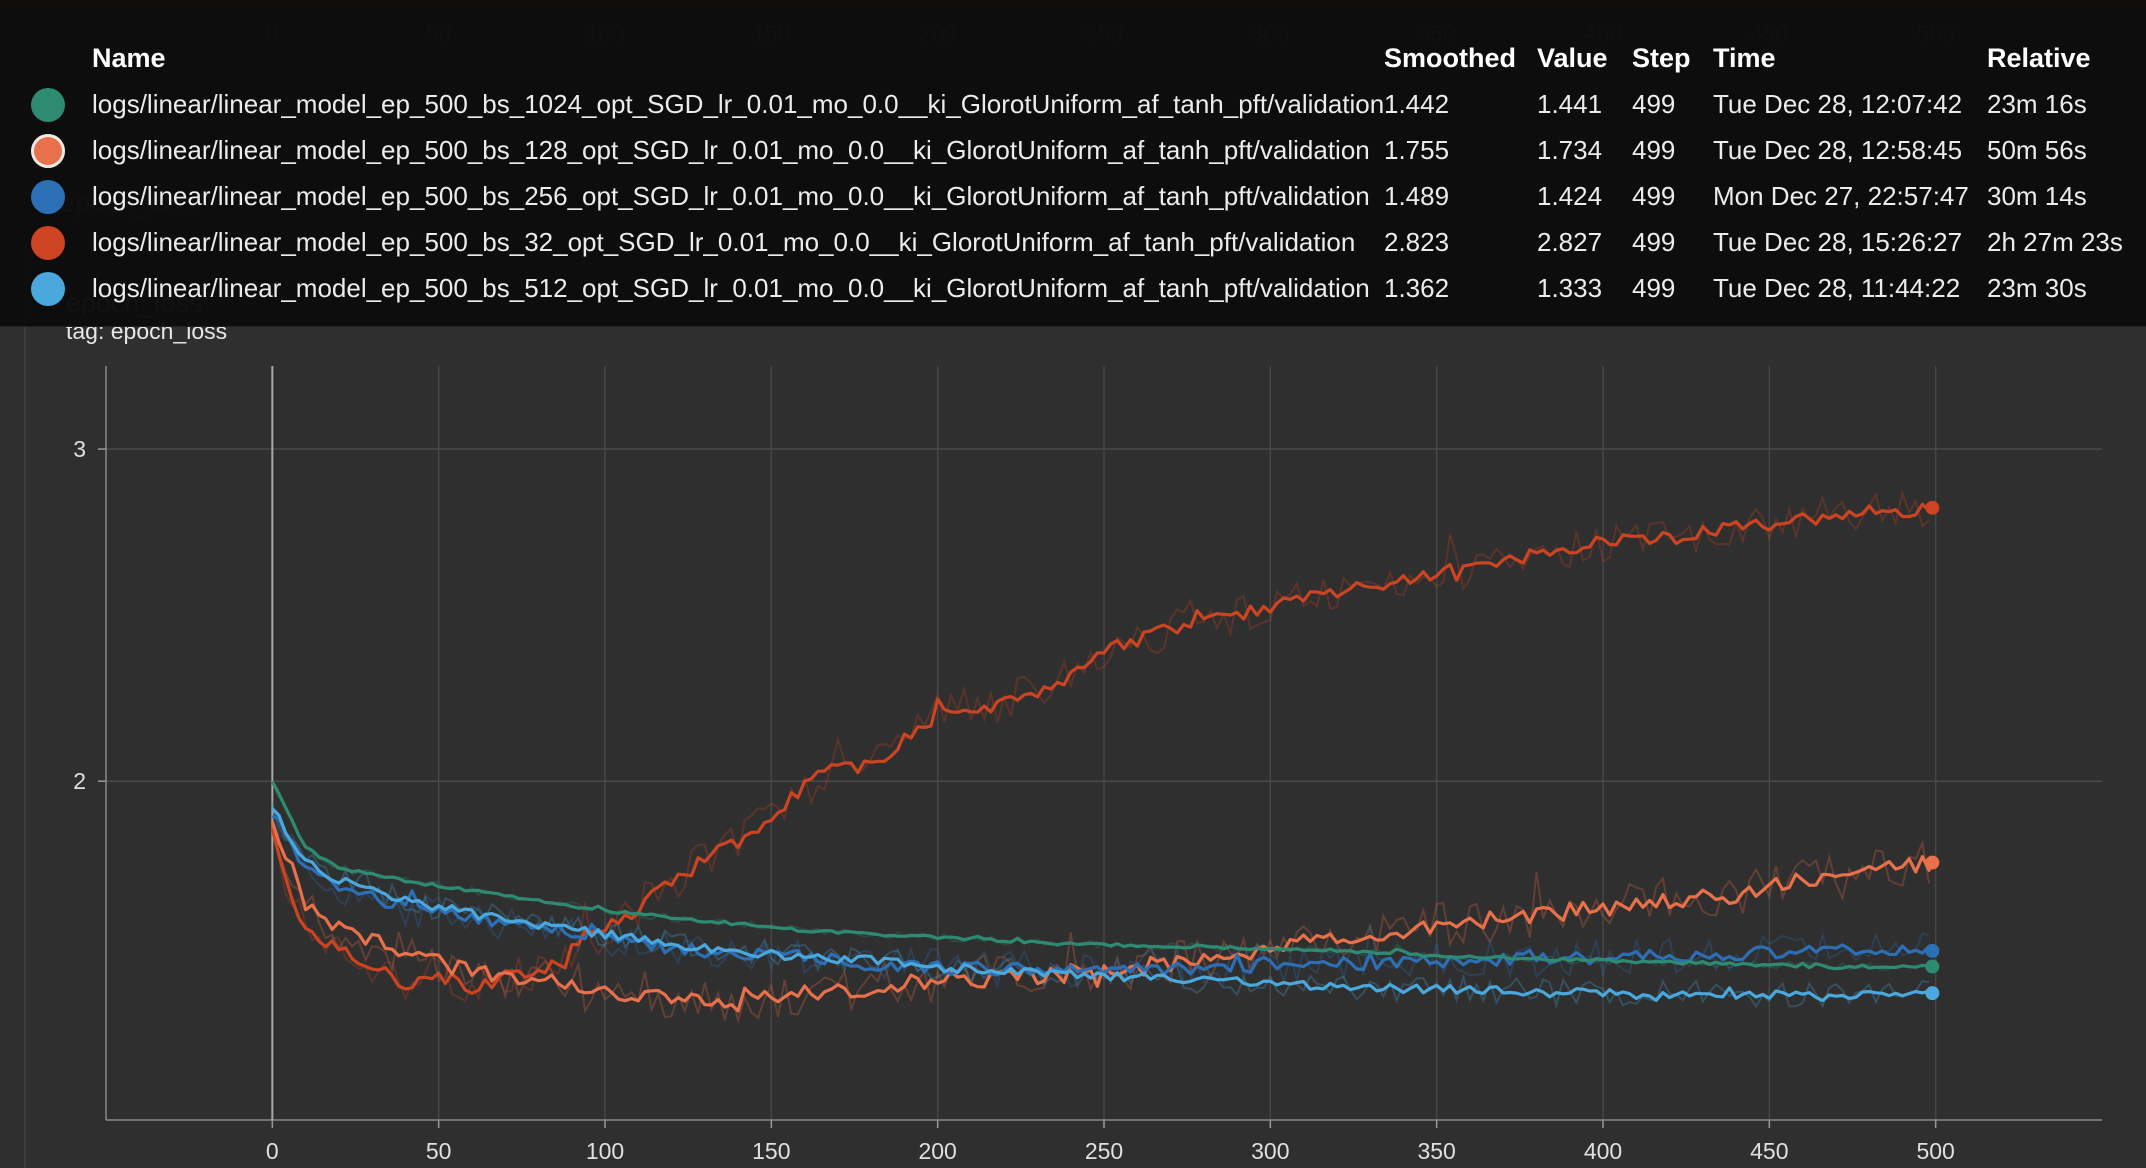 The height and width of the screenshot is (1168, 2146). I want to click on y-tick-label: 3, so click(79, 449).